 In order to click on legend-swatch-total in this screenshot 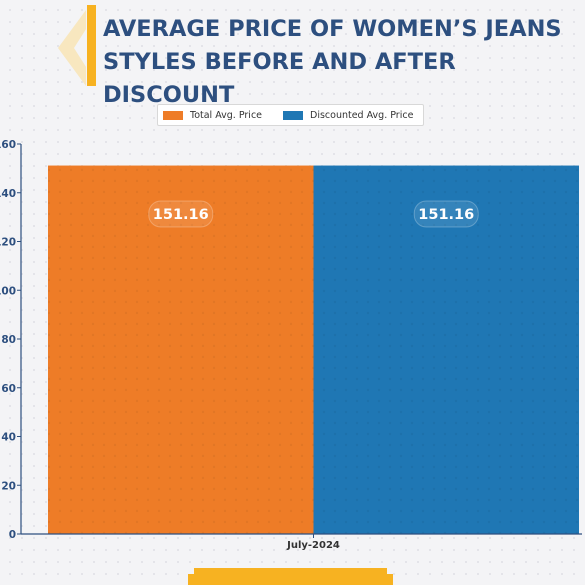, I will do `click(173, 115)`.